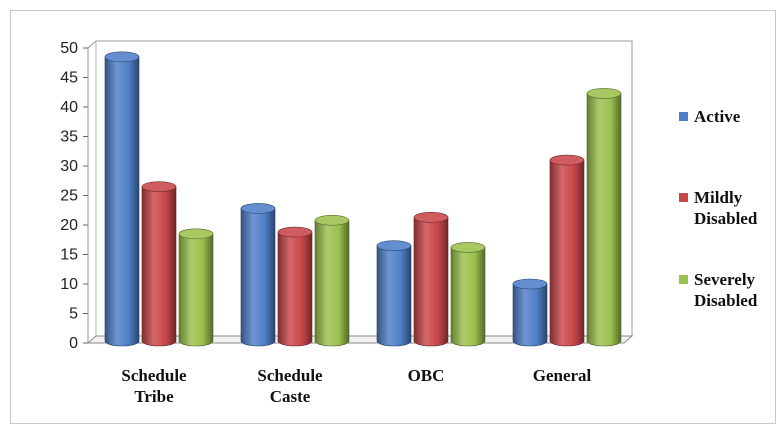  Describe the element at coordinates (69, 137) in the screenshot. I see `y-tick-label: 35` at that location.